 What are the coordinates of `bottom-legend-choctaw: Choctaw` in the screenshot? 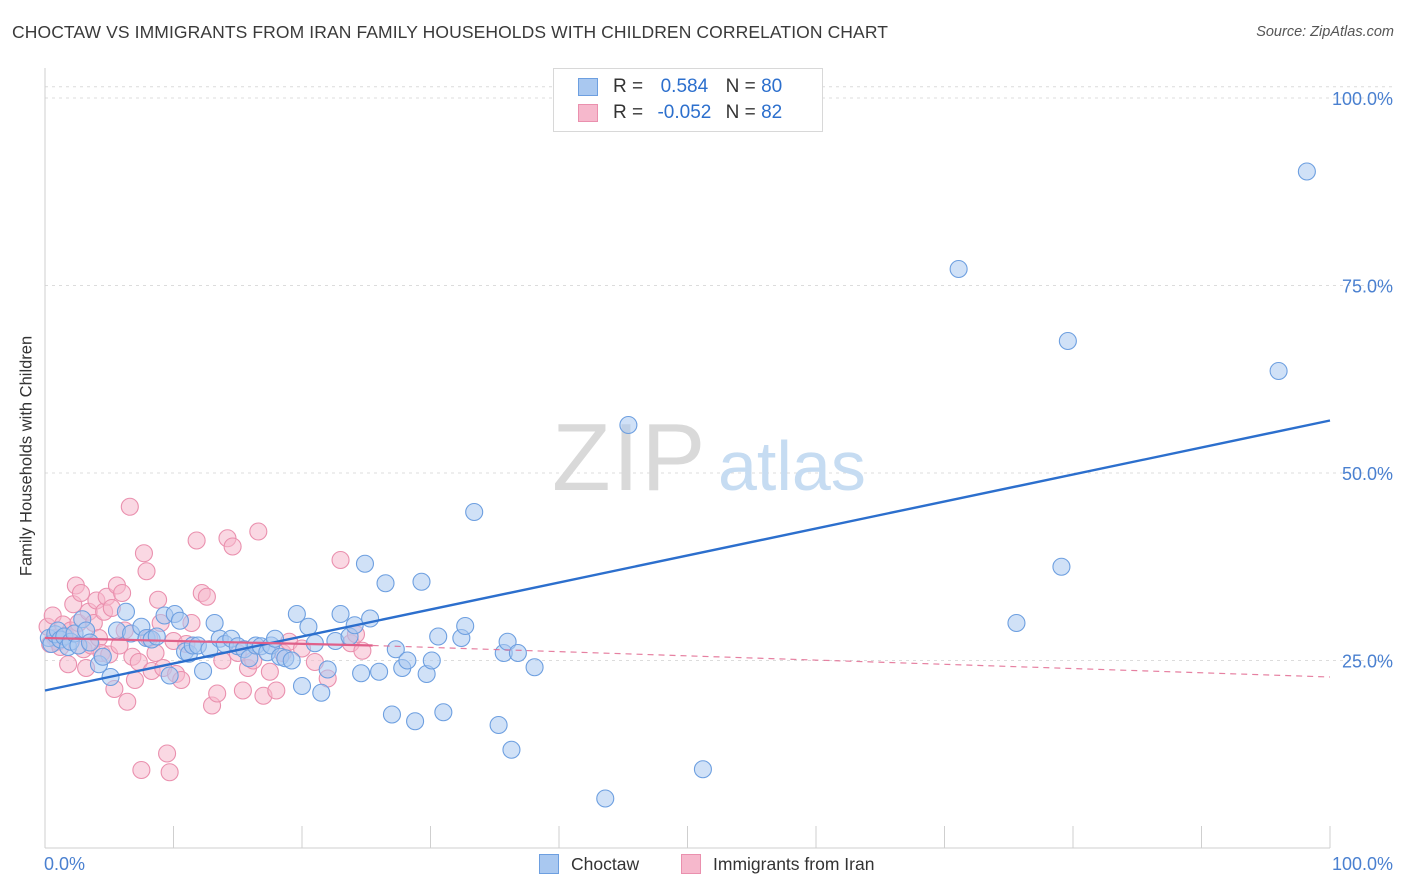 It's located at (589, 864).